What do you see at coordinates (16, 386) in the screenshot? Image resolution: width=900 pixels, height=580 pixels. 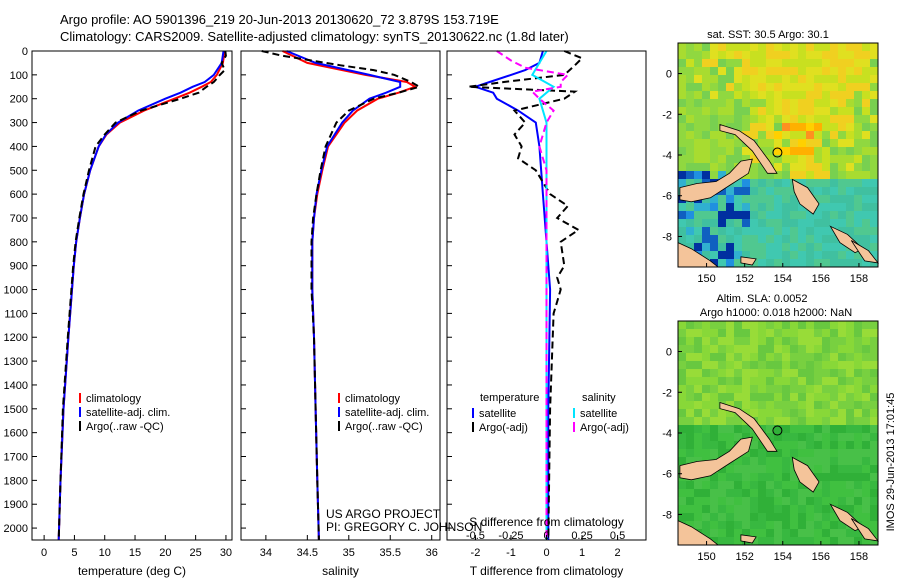 I see `depth-tick-label: 1400` at bounding box center [16, 386].